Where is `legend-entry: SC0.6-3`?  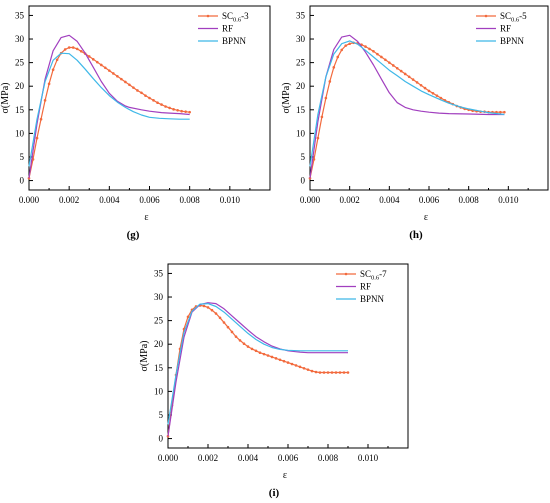 legend-entry: SC0.6-3 is located at coordinates (235, 17).